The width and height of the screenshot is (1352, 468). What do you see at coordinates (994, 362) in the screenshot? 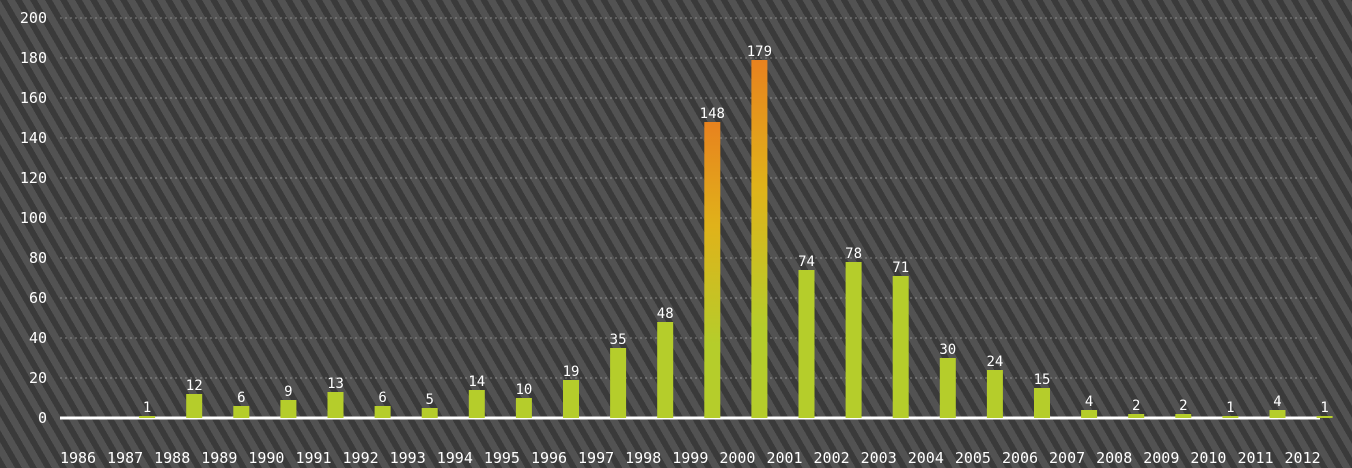
I see `data-label-2005: 24` at bounding box center [994, 362].